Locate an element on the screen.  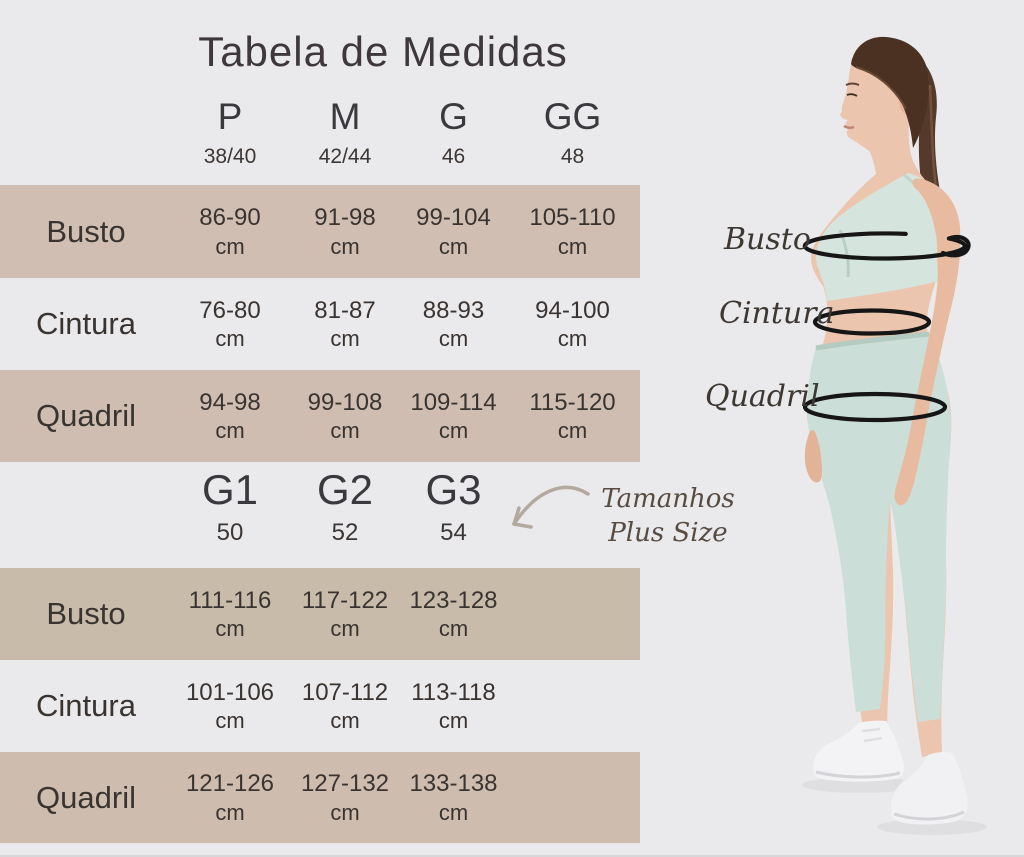
bottom-edge-divider is located at coordinates (512, 856).